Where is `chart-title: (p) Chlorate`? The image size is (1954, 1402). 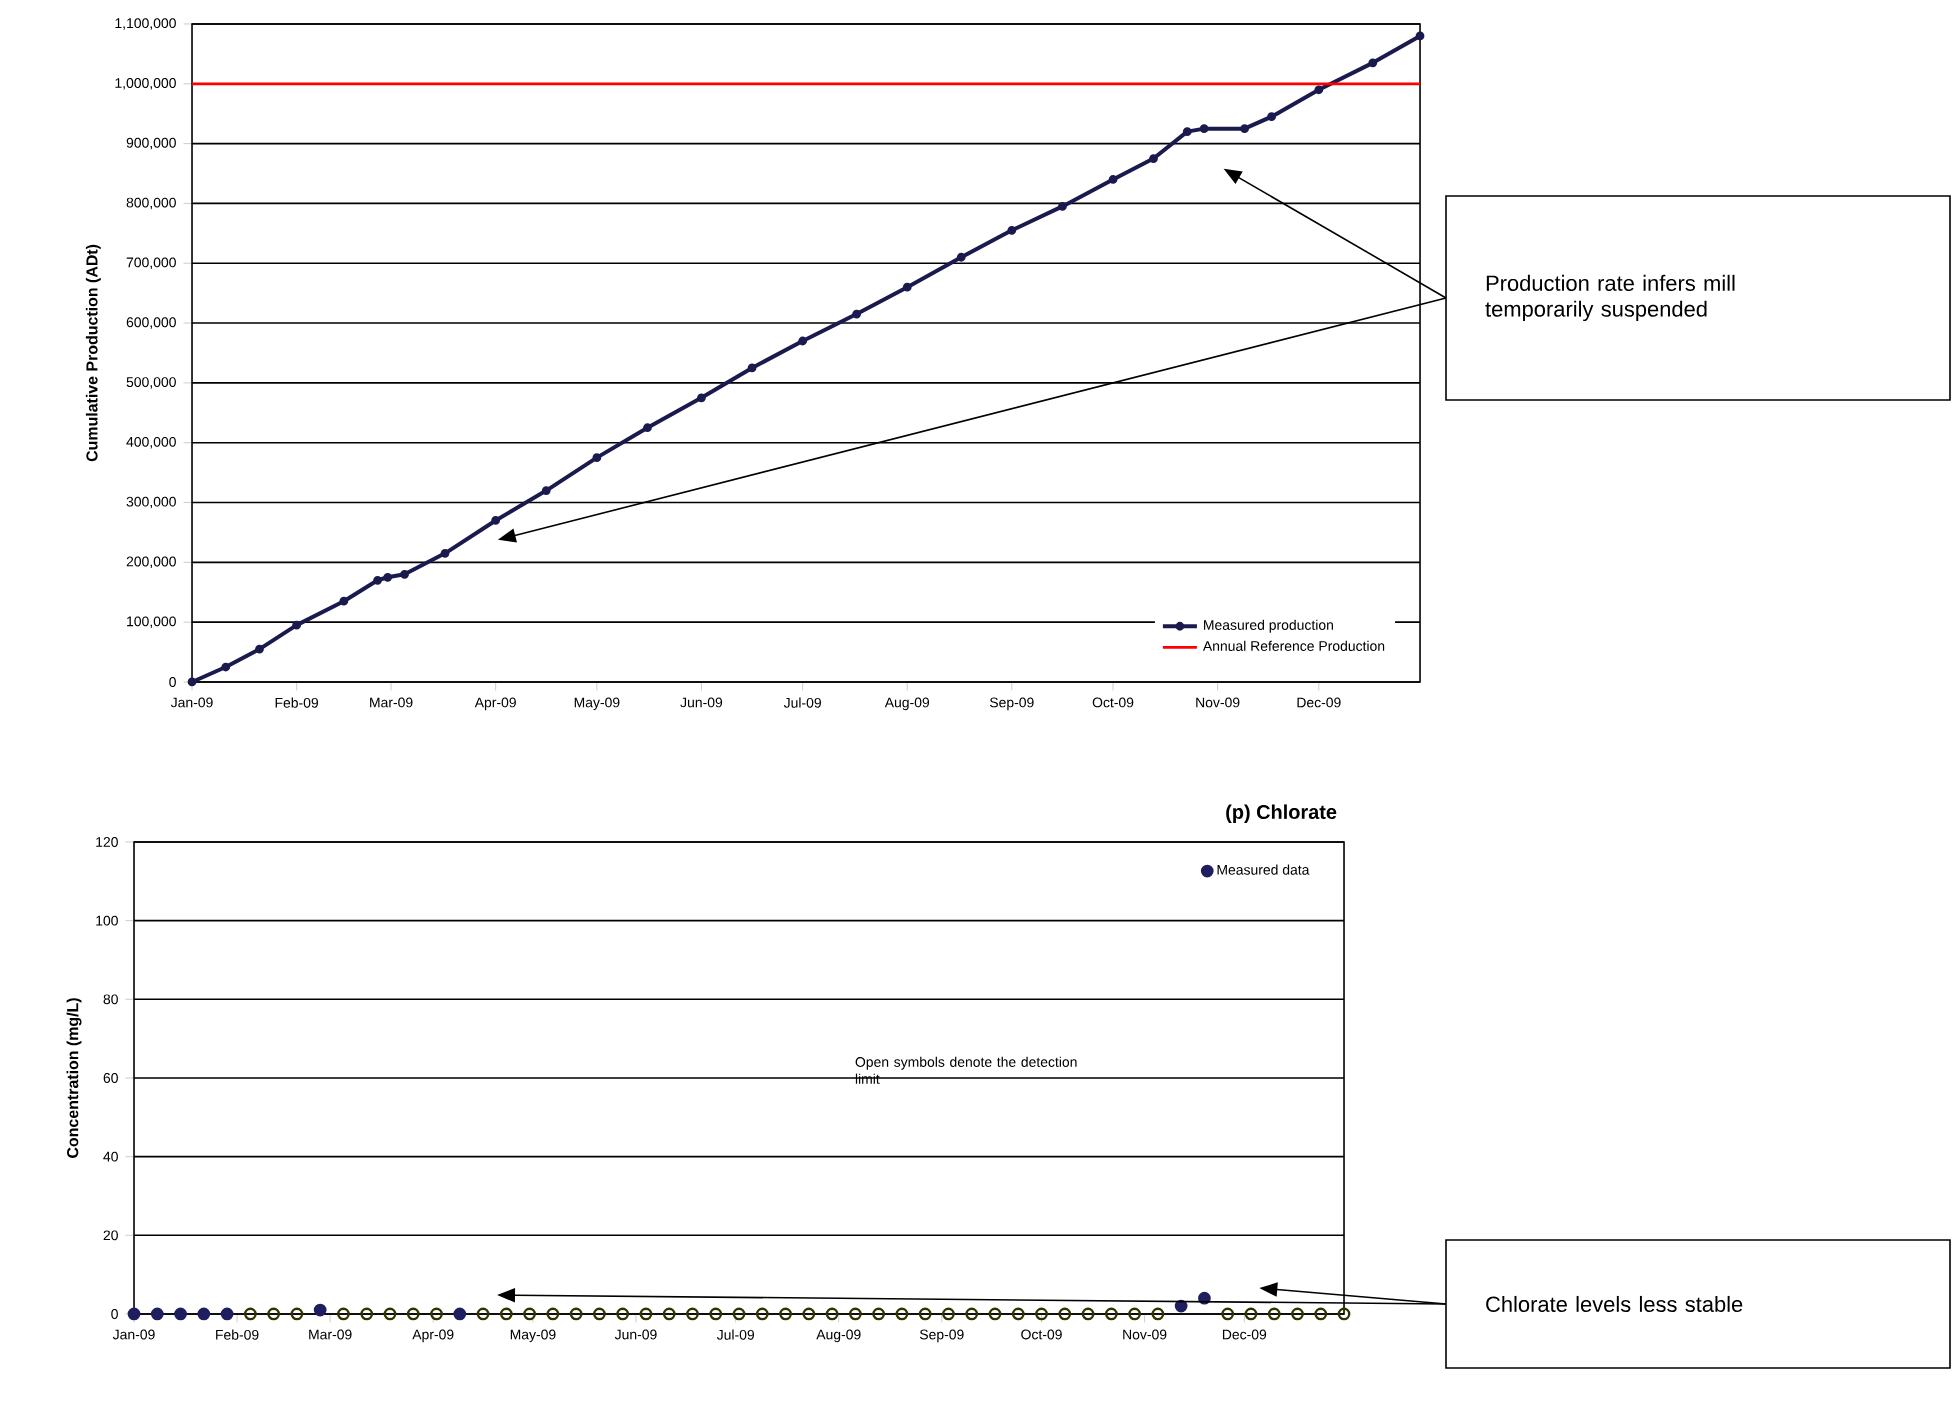
chart-title: (p) Chlorate is located at coordinates (1281, 813).